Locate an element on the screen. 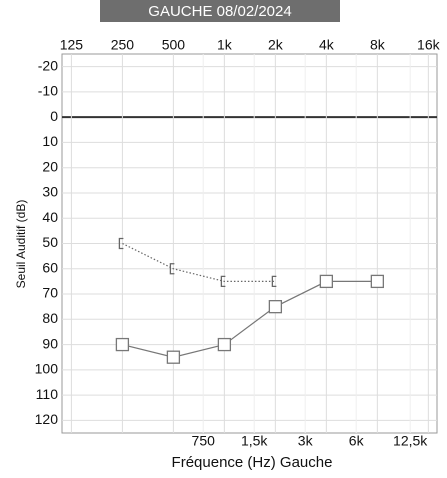 The width and height of the screenshot is (447, 478). y-tick-label: 60 is located at coordinates (50, 267).